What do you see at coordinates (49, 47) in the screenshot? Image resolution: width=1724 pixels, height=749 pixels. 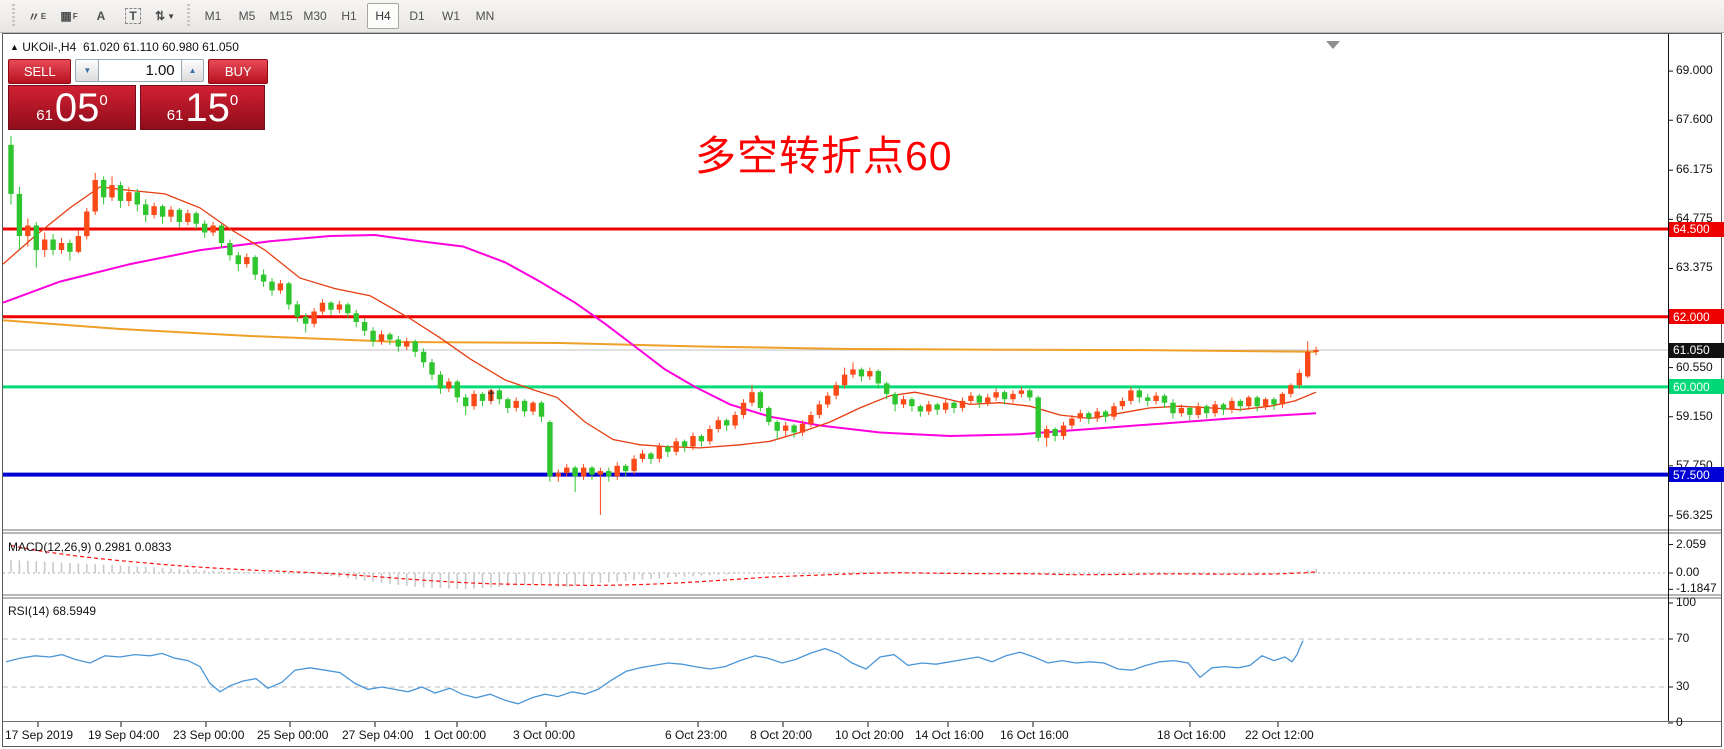 I see `symbol-name: UKOil-,H4` at bounding box center [49, 47].